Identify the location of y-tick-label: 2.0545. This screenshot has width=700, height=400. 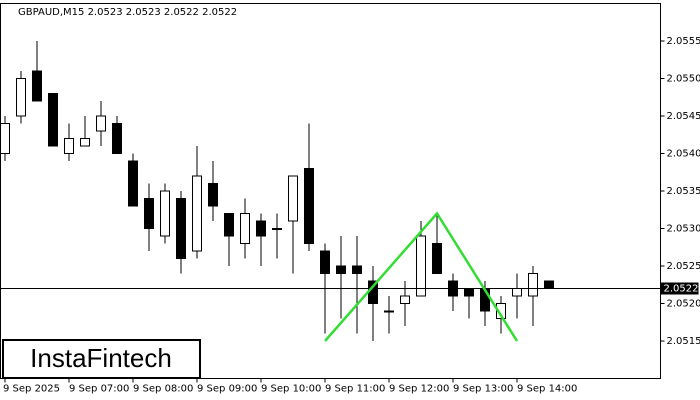
(683, 116).